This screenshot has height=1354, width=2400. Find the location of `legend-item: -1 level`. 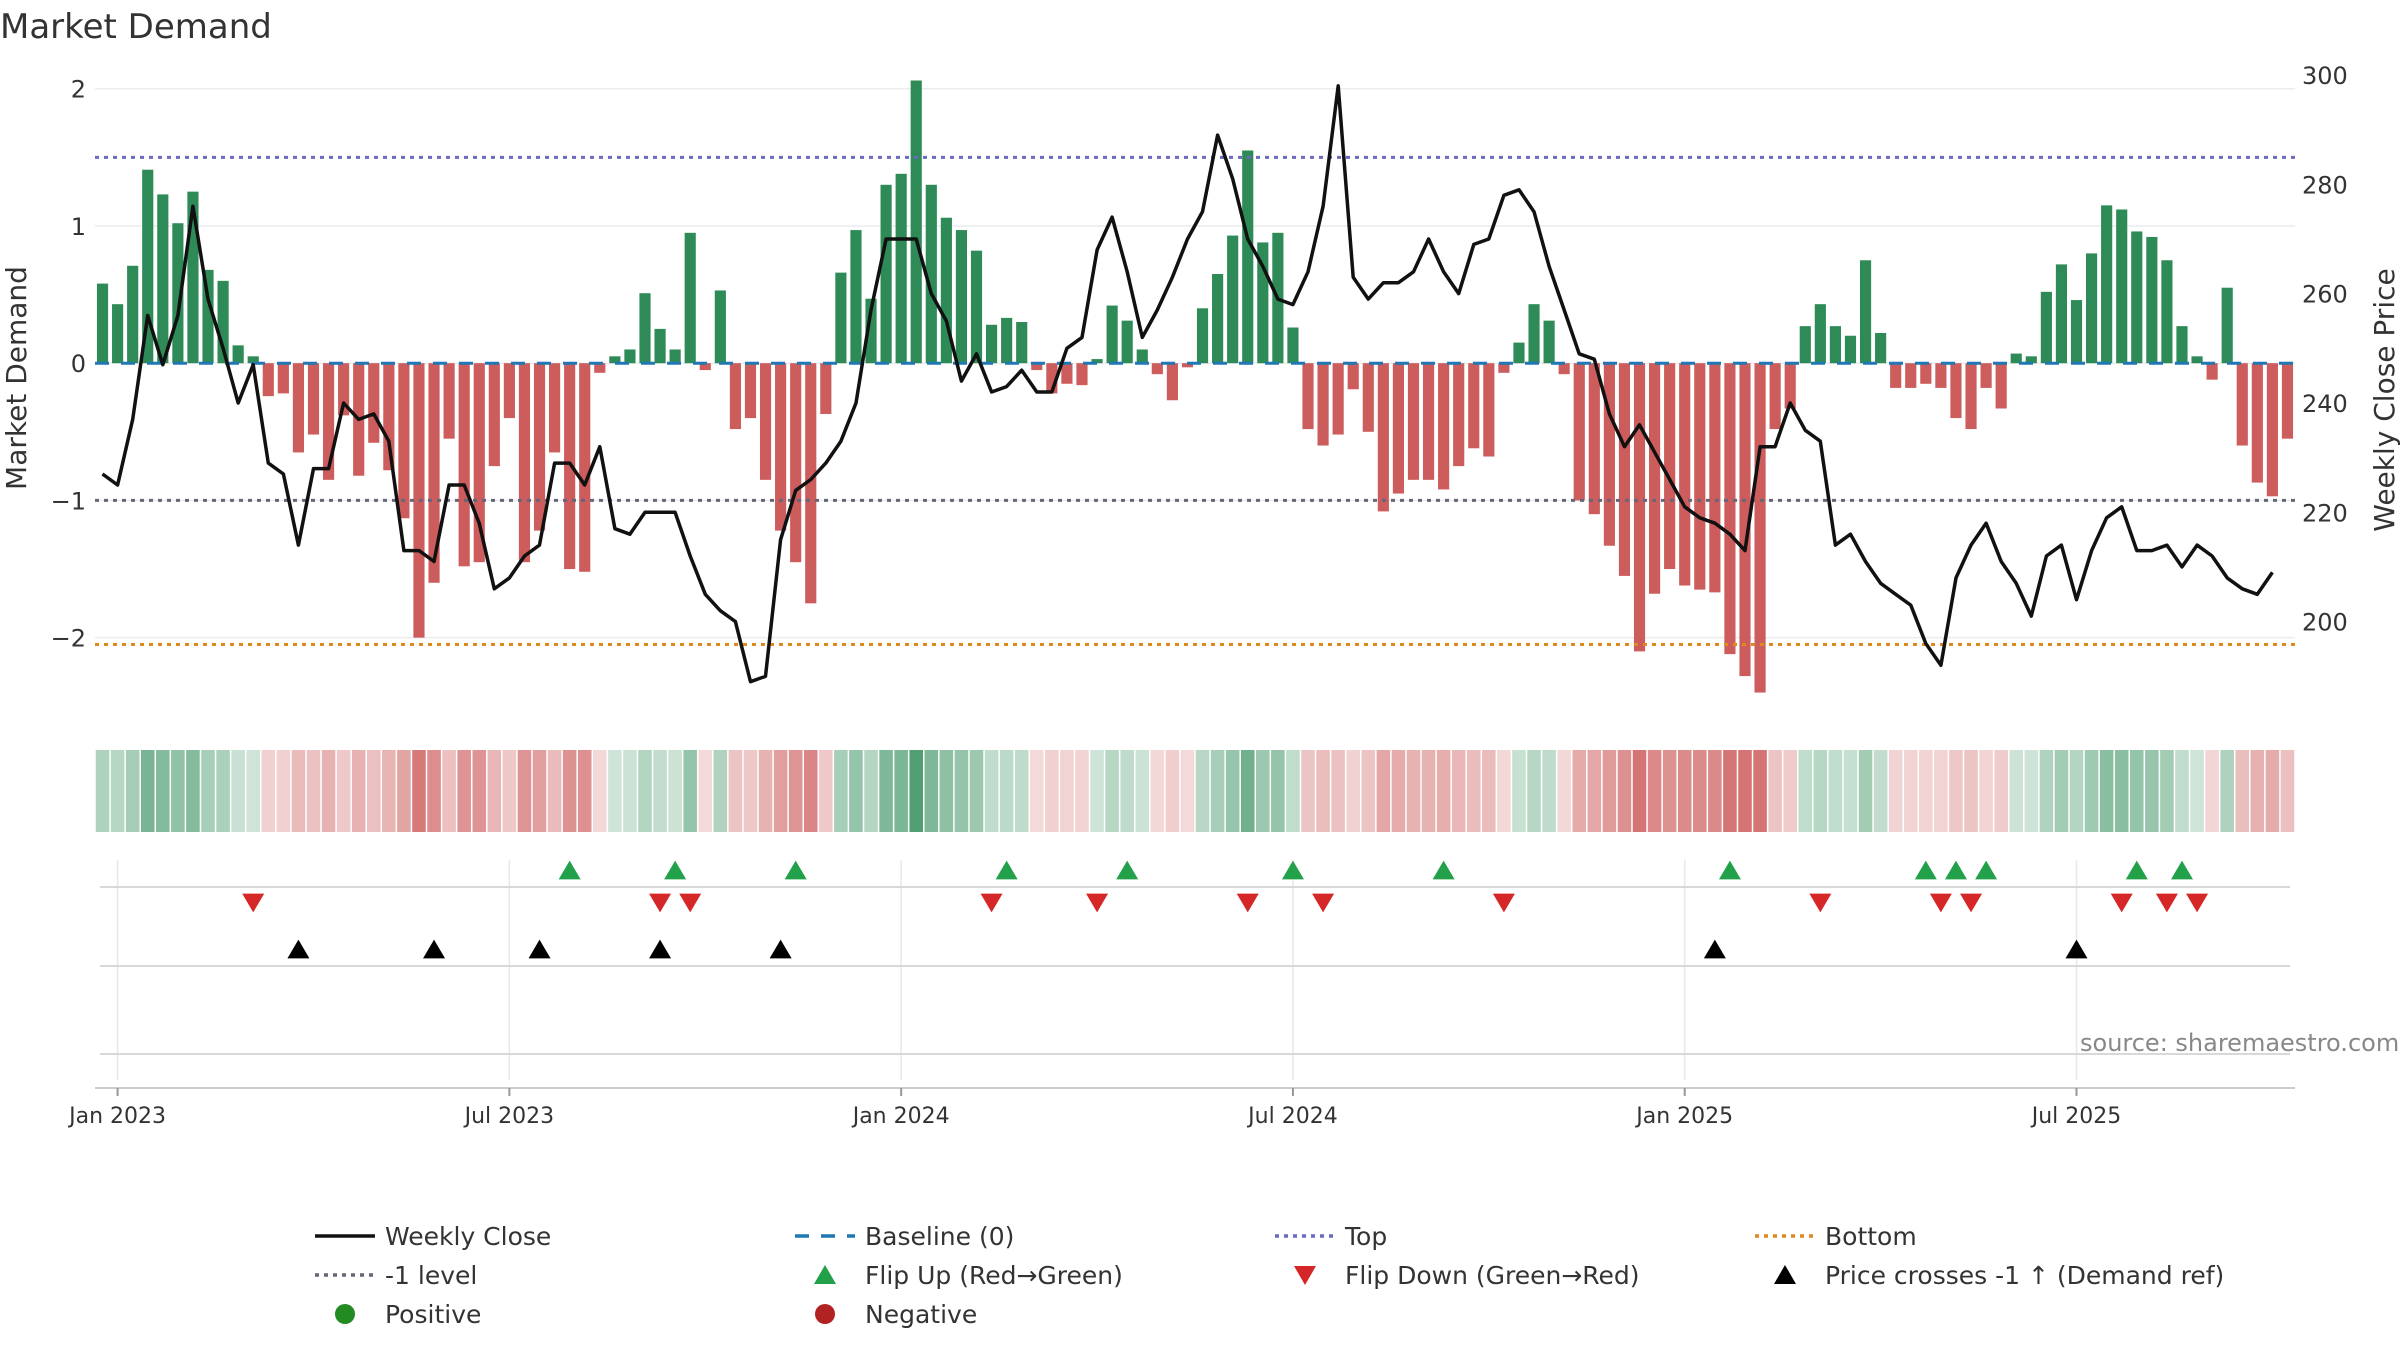

legend-item: -1 level is located at coordinates (396, 1275).